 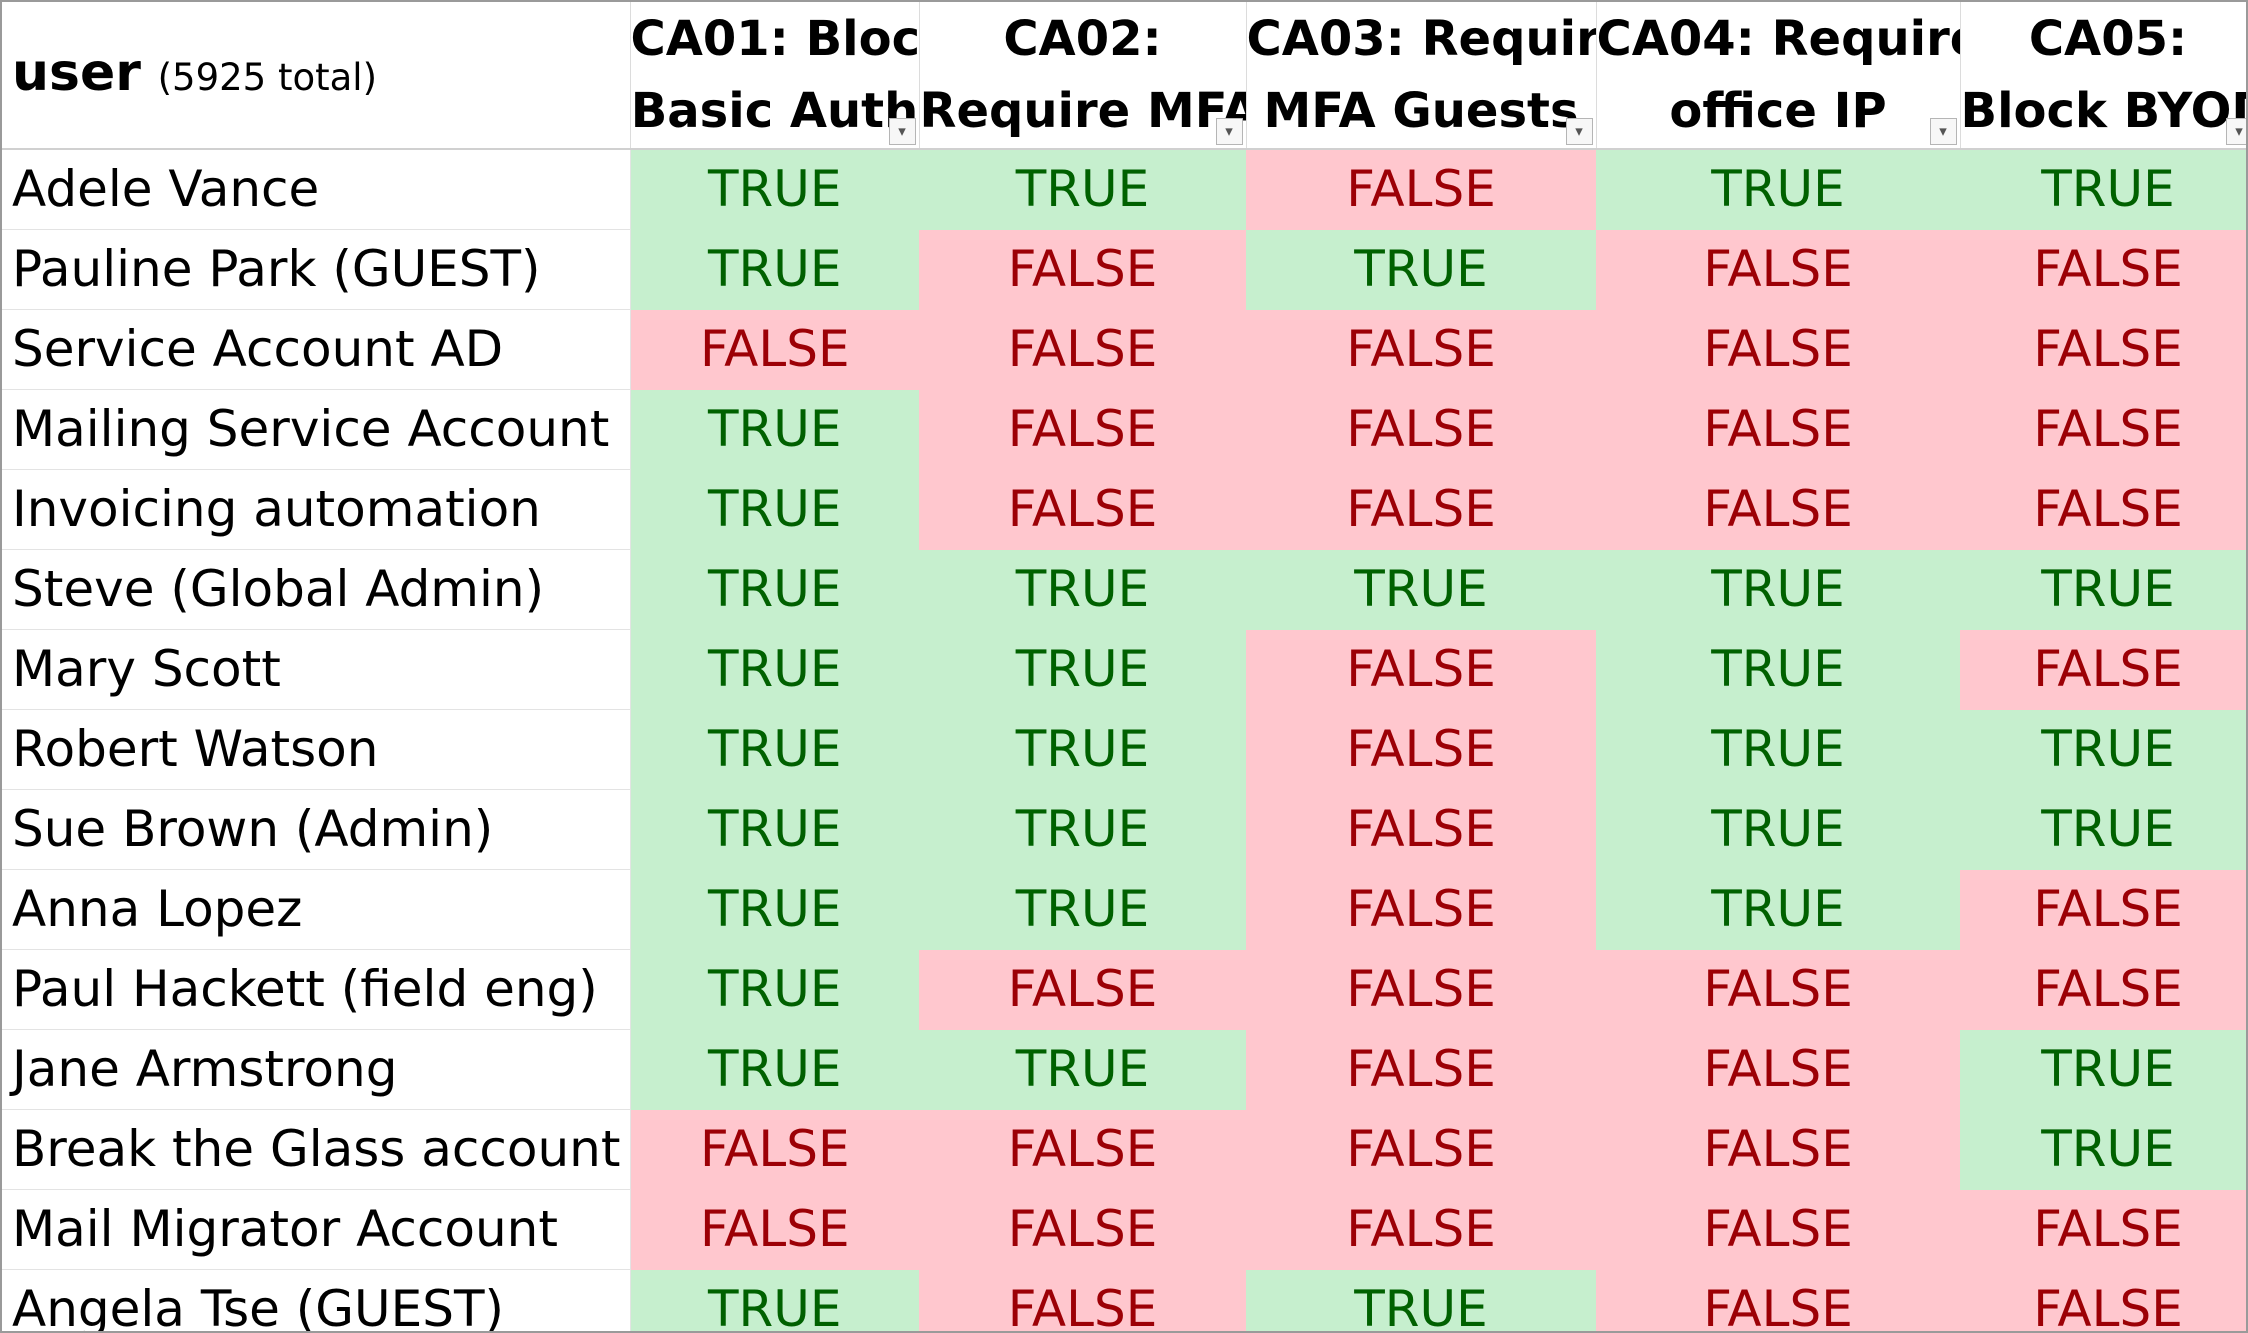 I want to click on user-name-cell: Jane Armstrong, so click(x=316, y=1069).